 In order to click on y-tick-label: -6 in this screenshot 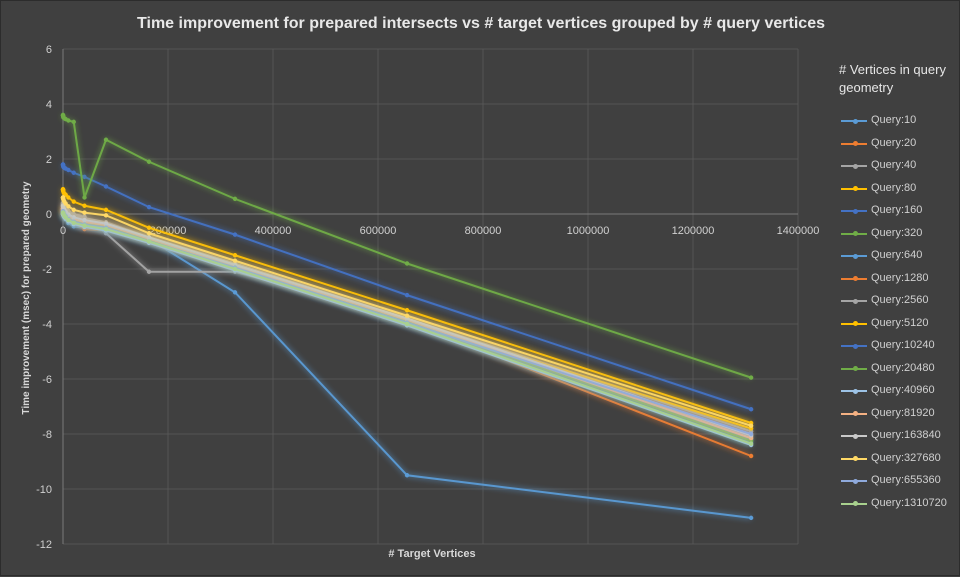, I will do `click(47, 380)`.